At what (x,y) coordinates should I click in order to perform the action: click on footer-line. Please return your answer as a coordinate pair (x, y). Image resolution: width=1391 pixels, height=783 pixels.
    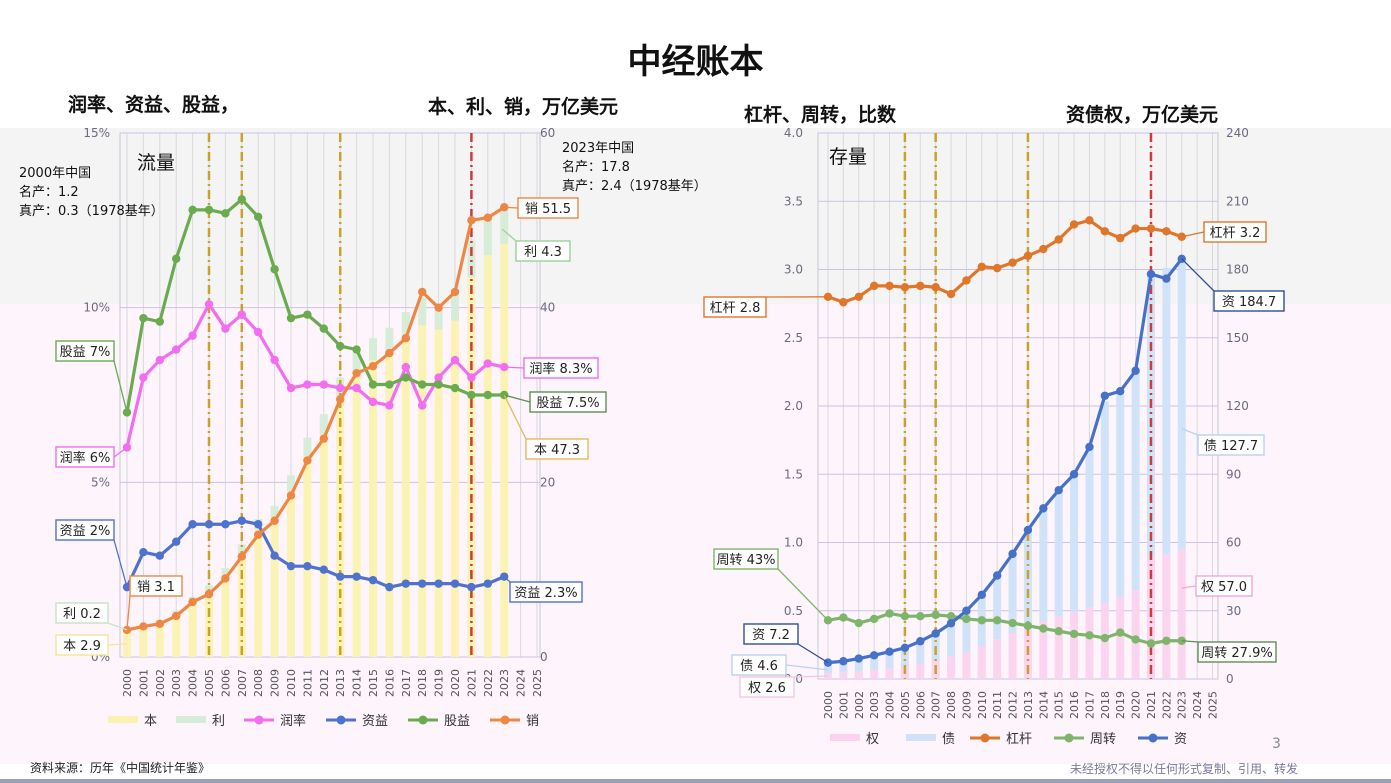
    Looking at the image, I should click on (695, 781).